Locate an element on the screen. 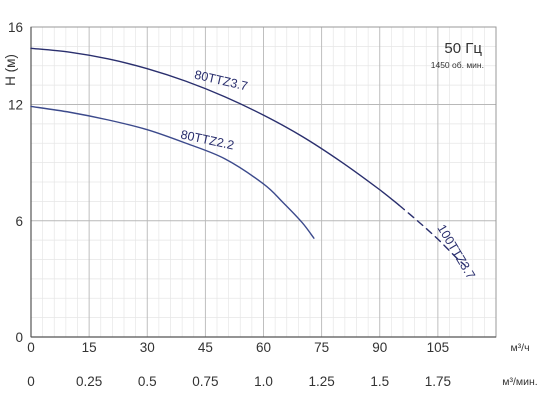  x-tick-label: 105 is located at coordinates (438, 347).